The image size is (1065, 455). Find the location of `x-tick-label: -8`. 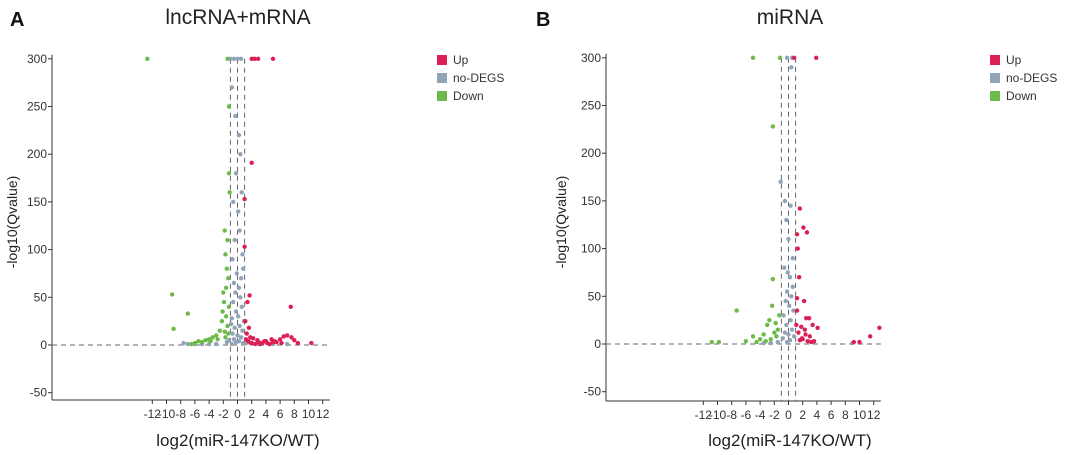

x-tick-label: -8 is located at coordinates (180, 414).